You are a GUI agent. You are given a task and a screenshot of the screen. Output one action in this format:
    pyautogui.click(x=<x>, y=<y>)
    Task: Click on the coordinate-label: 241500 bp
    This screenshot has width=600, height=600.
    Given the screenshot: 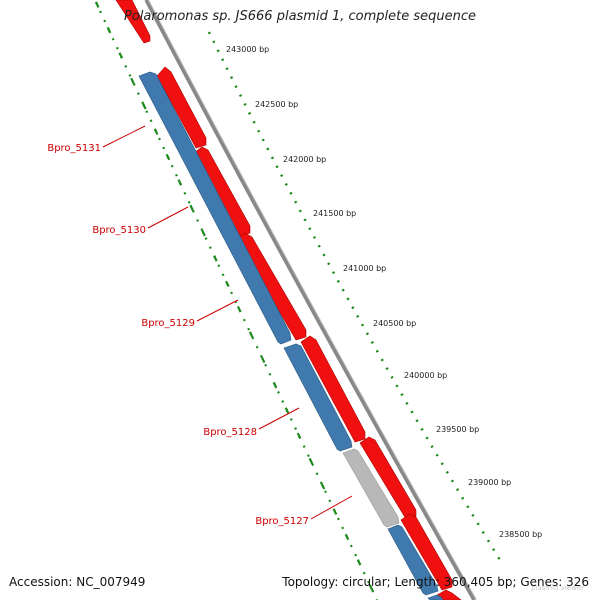 What is the action you would take?
    pyautogui.click(x=334, y=213)
    